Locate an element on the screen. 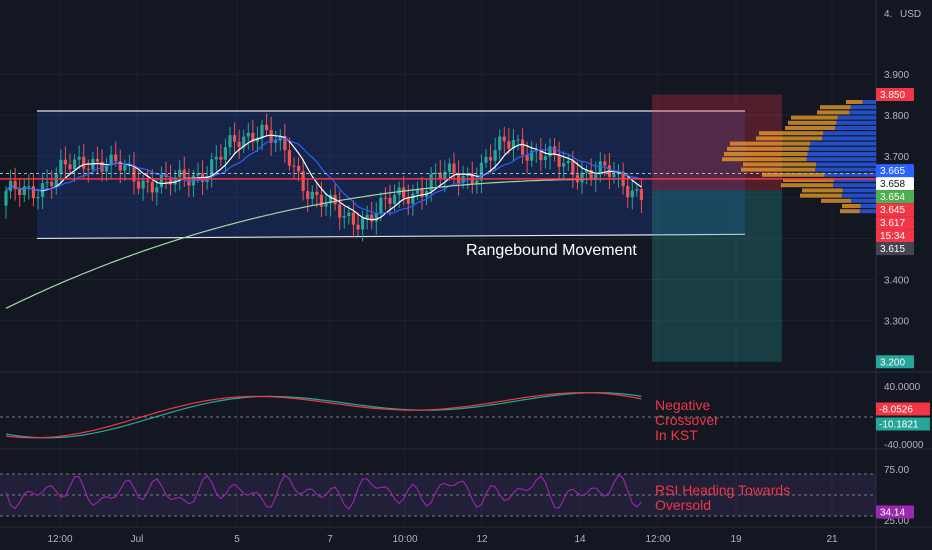 This screenshot has height=550, width=932. currency-label: USD is located at coordinates (910, 14).